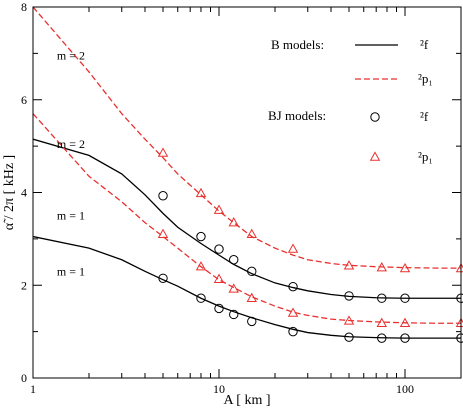  I want to click on legend-group-bj: BJ models:, so click(297, 115).